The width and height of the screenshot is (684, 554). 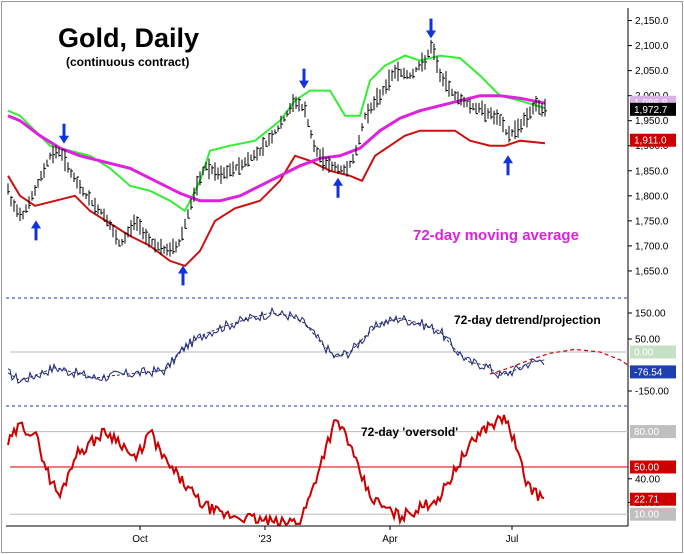 I want to click on last-value-label: 1,911.0, so click(x=653, y=140).